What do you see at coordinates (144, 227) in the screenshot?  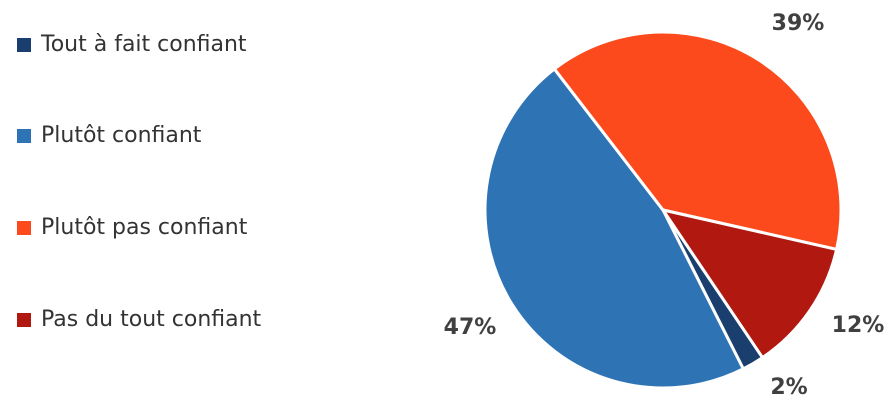 I see `legend-label: Plutôt pas confiant` at bounding box center [144, 227].